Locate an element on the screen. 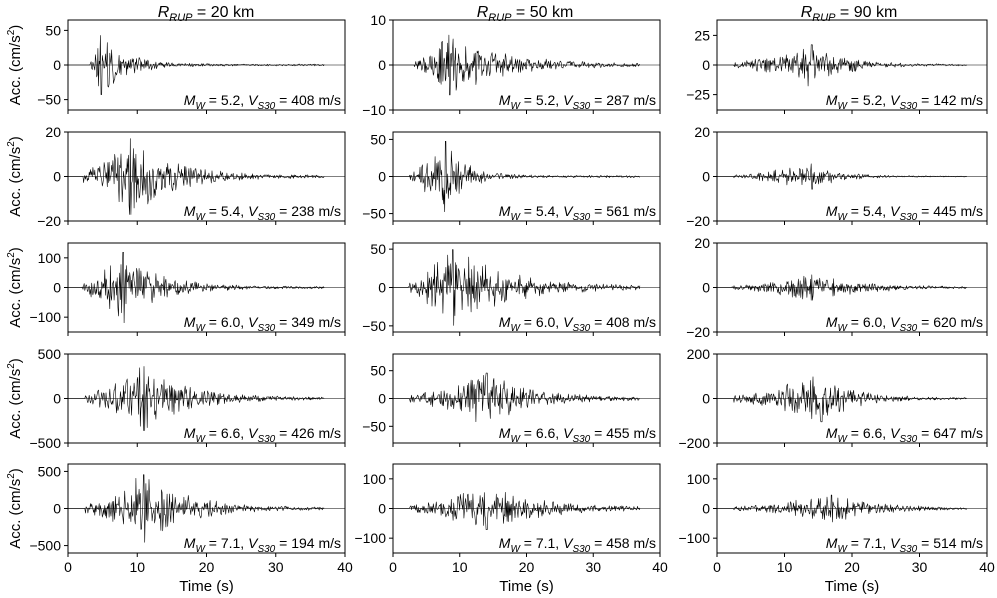  panel-r3-c3: −20 0 20 MW = 6.0, VS30 = 620 m/s is located at coordinates (837, 287).